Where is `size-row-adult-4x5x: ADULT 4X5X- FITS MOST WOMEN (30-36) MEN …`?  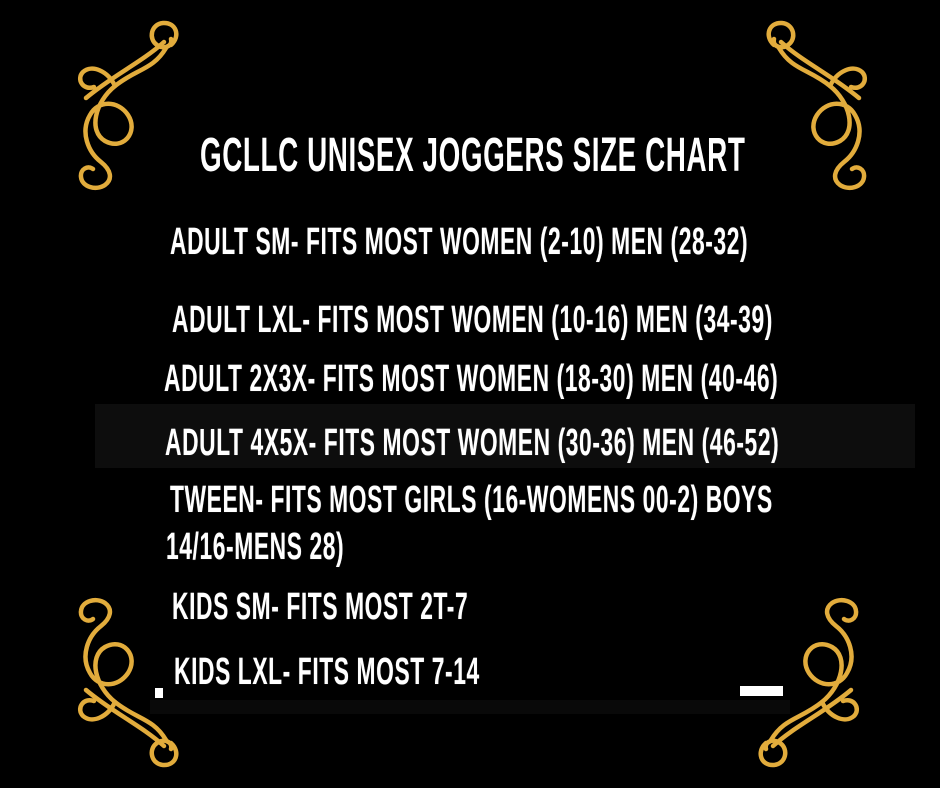 size-row-adult-4x5x: ADULT 4X5X- FITS MOST WOMEN (30-36) MEN … is located at coordinates (472, 443).